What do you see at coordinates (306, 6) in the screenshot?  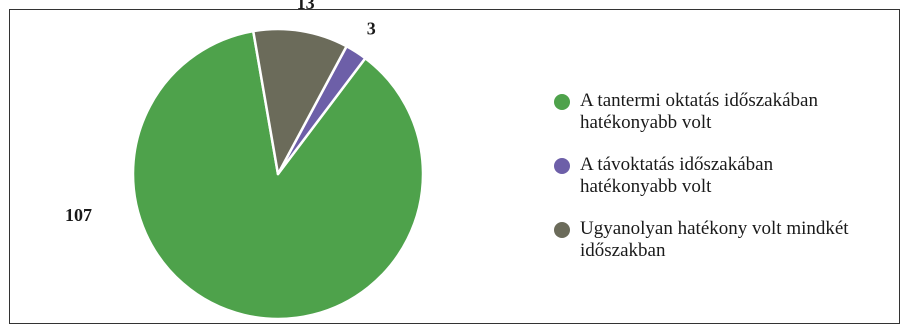 I see `data-label-ugyanolyan: 13` at bounding box center [306, 6].